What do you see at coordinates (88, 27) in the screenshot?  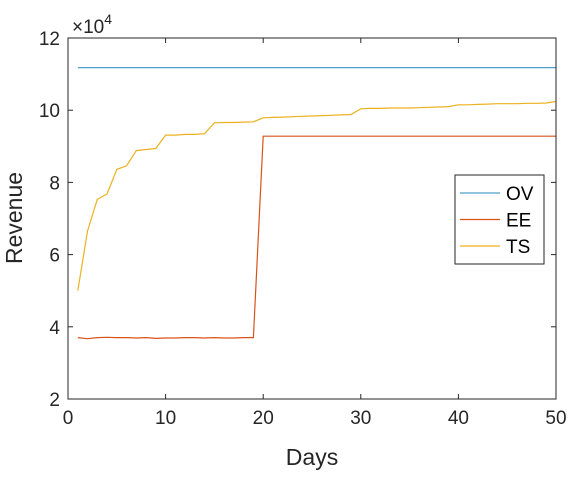 I see `y-exponent-base: ×10` at bounding box center [88, 27].